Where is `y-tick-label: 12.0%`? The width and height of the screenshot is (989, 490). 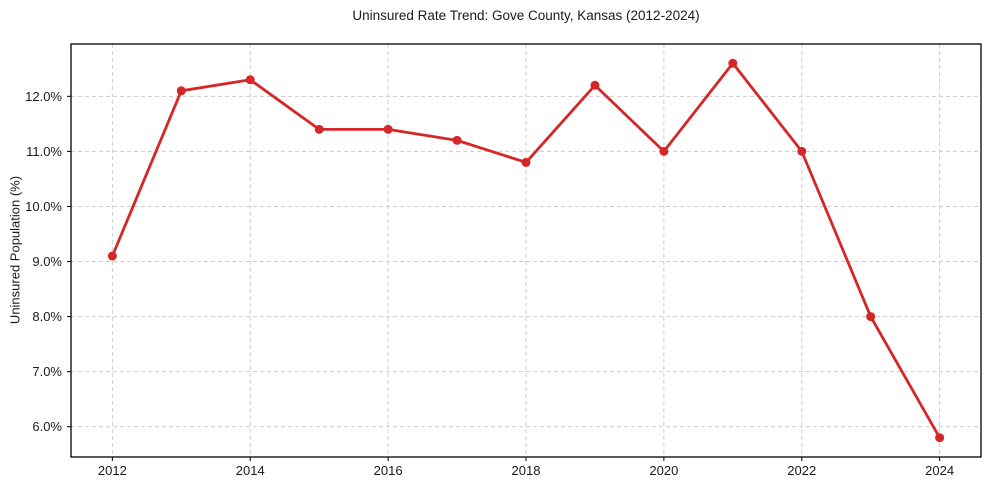 y-tick-label: 12.0% is located at coordinates (43, 96).